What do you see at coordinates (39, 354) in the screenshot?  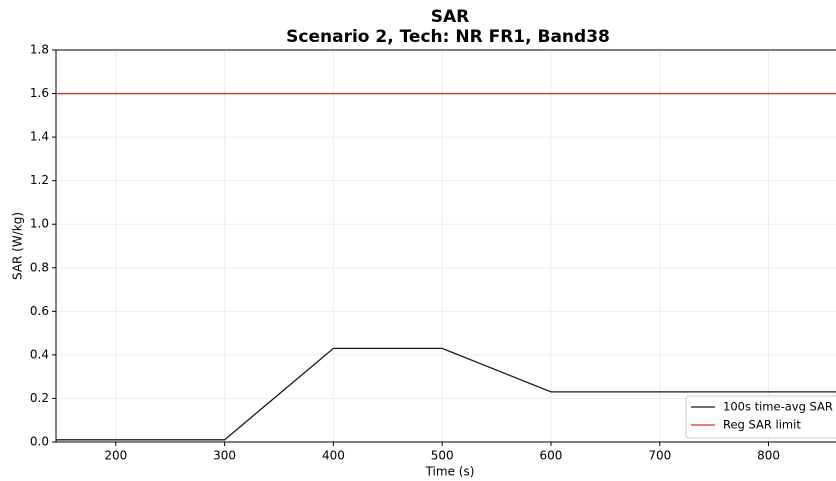 I see `y-tick-label: 0.4` at bounding box center [39, 354].